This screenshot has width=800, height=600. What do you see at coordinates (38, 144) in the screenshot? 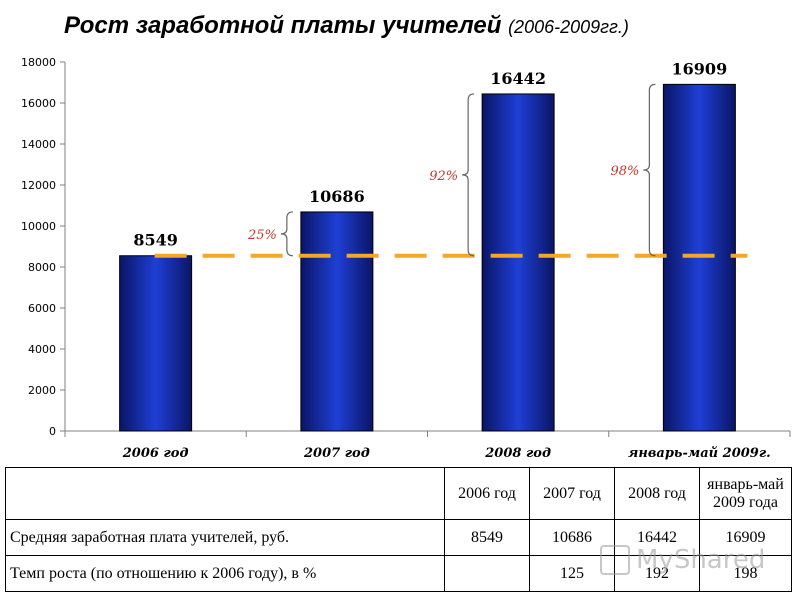
I see `y-tick-label: 14000` at bounding box center [38, 144].